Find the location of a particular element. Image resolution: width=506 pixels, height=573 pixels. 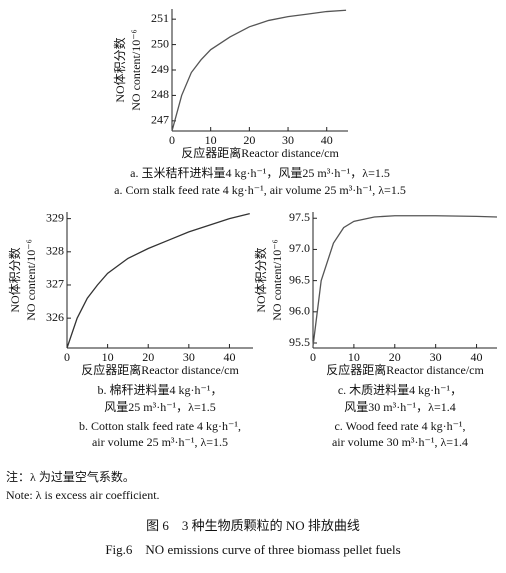

y-tick-label: 327 is located at coordinates (55, 284).